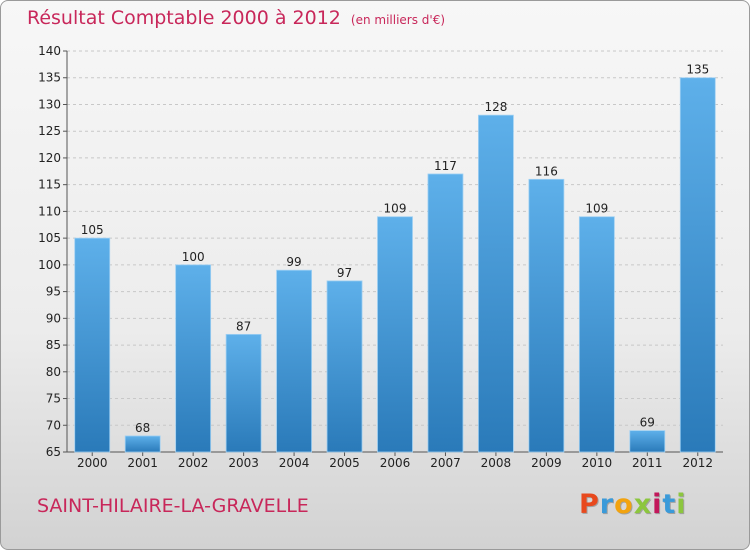  I want to click on y-tick-label: 100, so click(49, 265).